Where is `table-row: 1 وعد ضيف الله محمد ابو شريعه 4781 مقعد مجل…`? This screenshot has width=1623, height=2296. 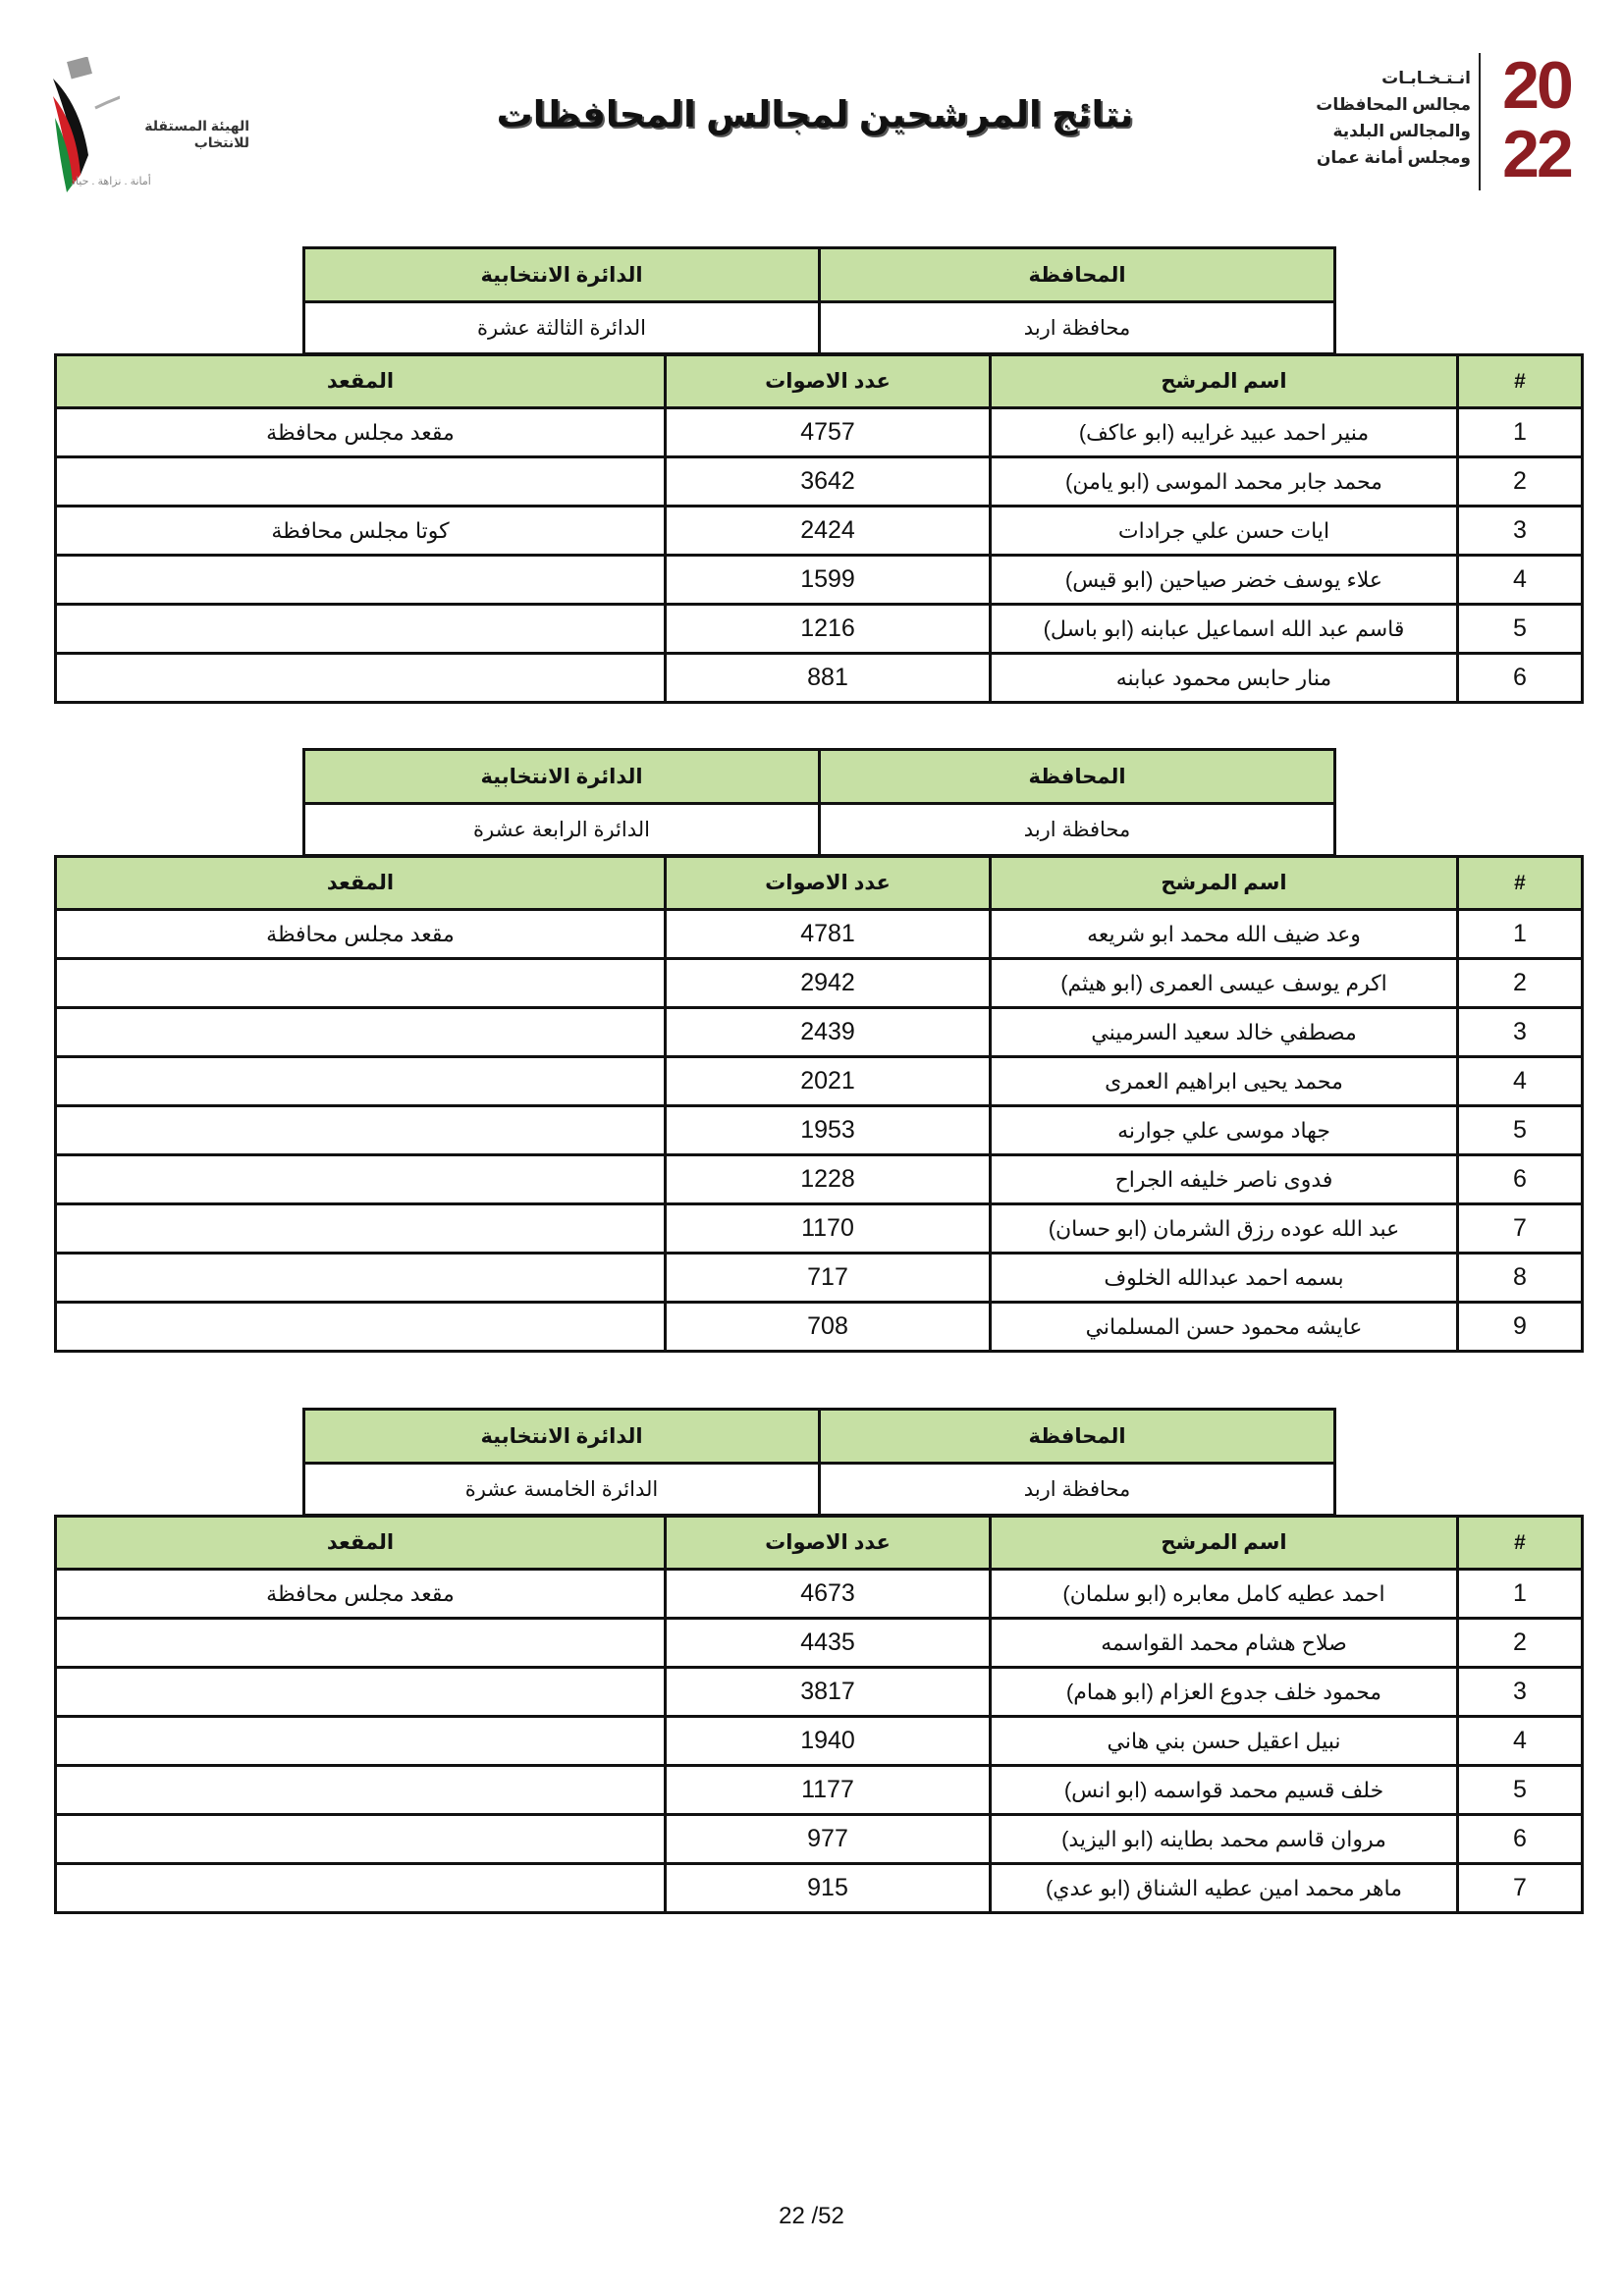
table-row: 1 وعد ضيف الله محمد ابو شريعه 4781 مقعد مجل… is located at coordinates (819, 934).